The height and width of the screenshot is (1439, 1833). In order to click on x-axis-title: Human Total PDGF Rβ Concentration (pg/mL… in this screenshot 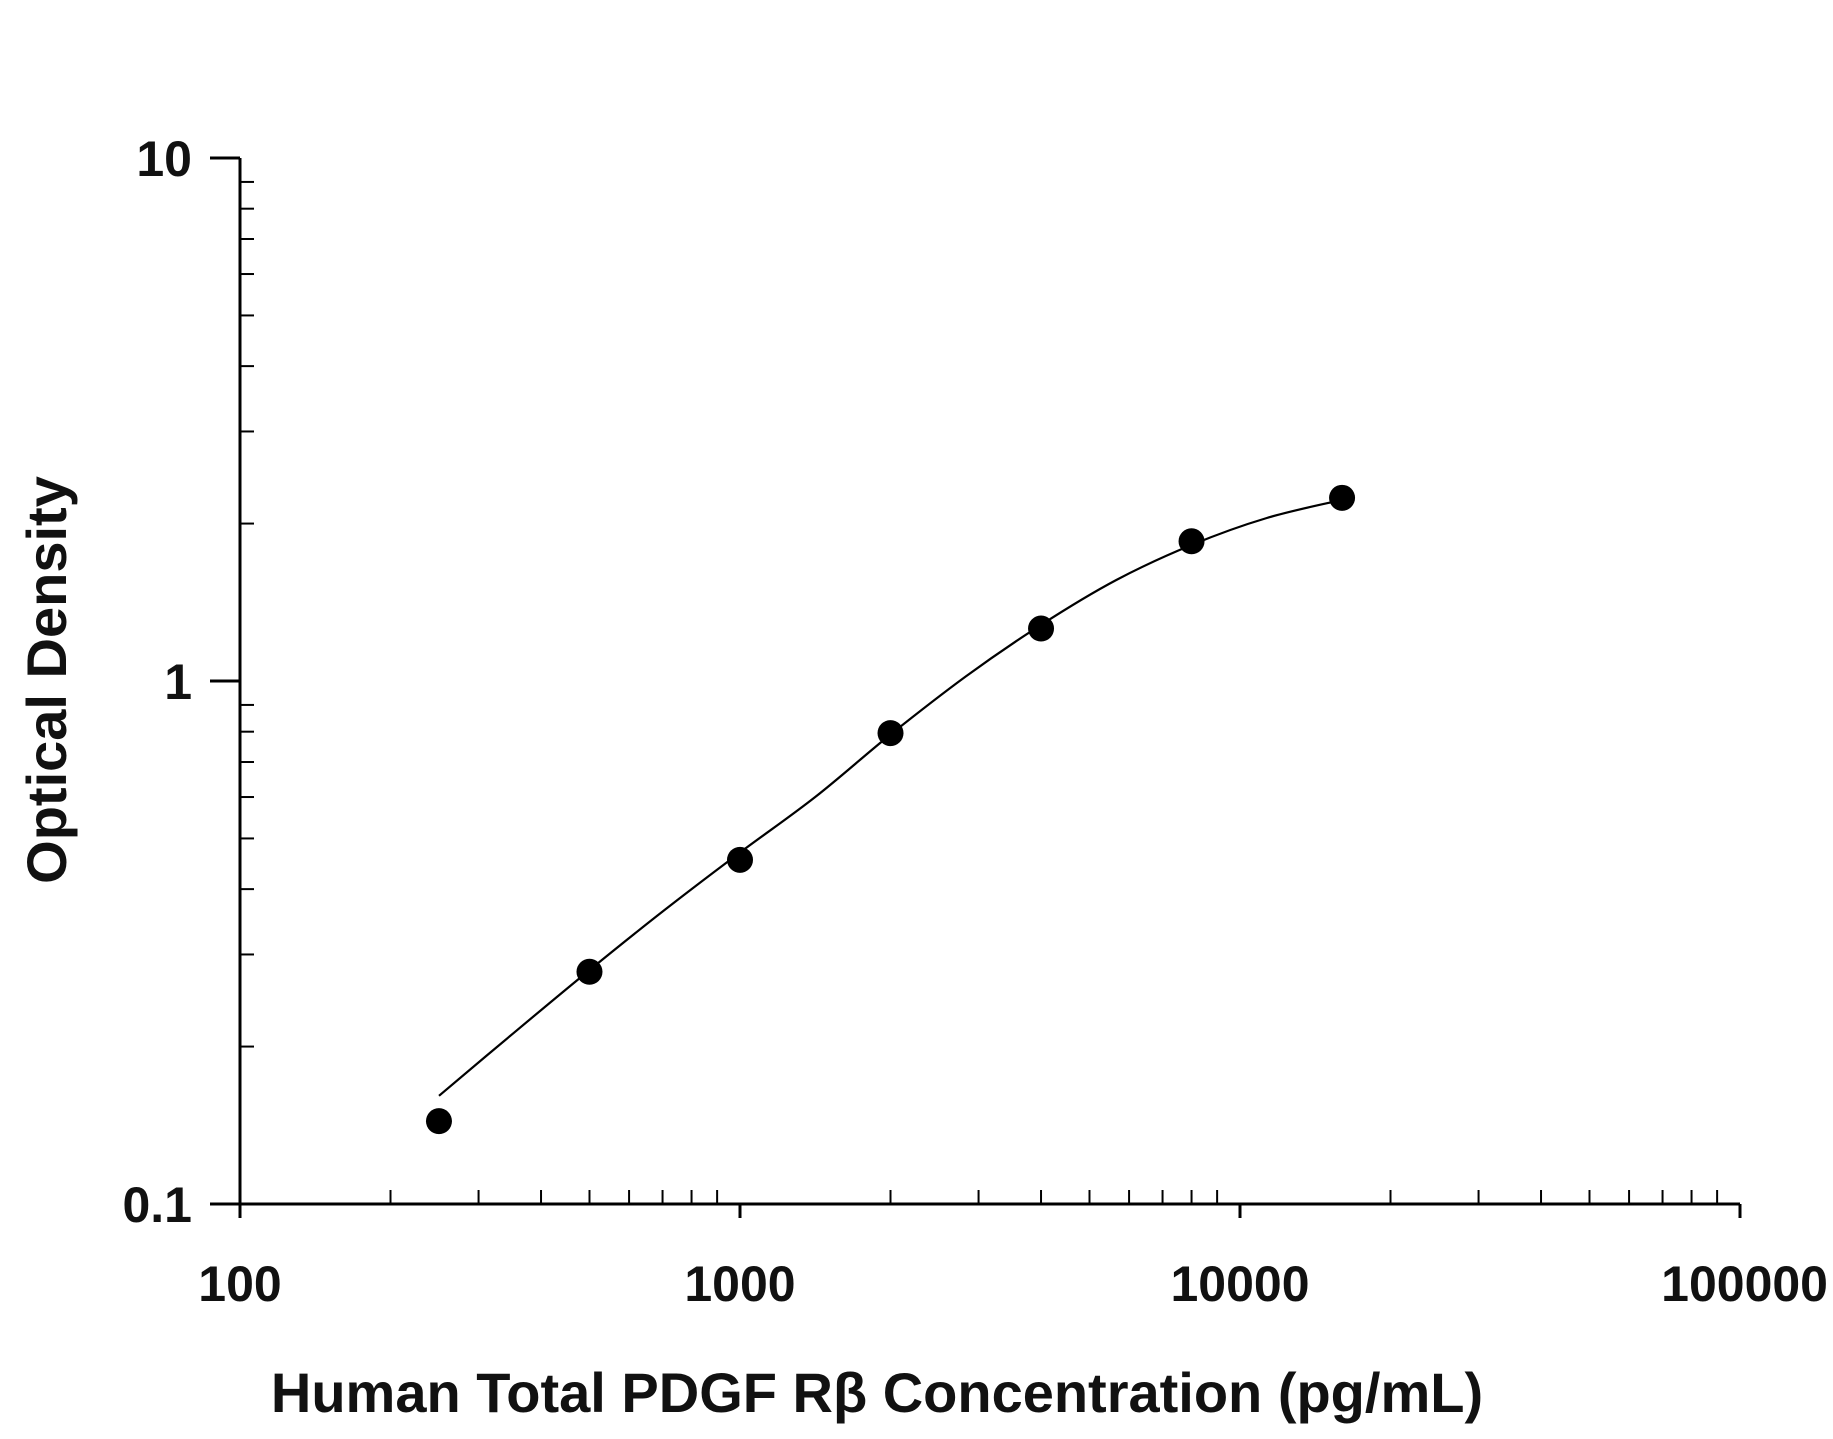, I will do `click(877, 1392)`.